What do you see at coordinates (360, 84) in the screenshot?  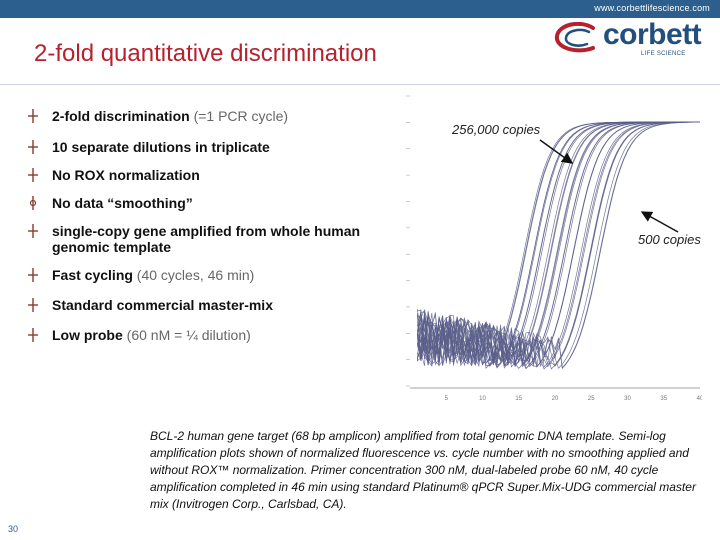 I see `title-divider` at bounding box center [360, 84].